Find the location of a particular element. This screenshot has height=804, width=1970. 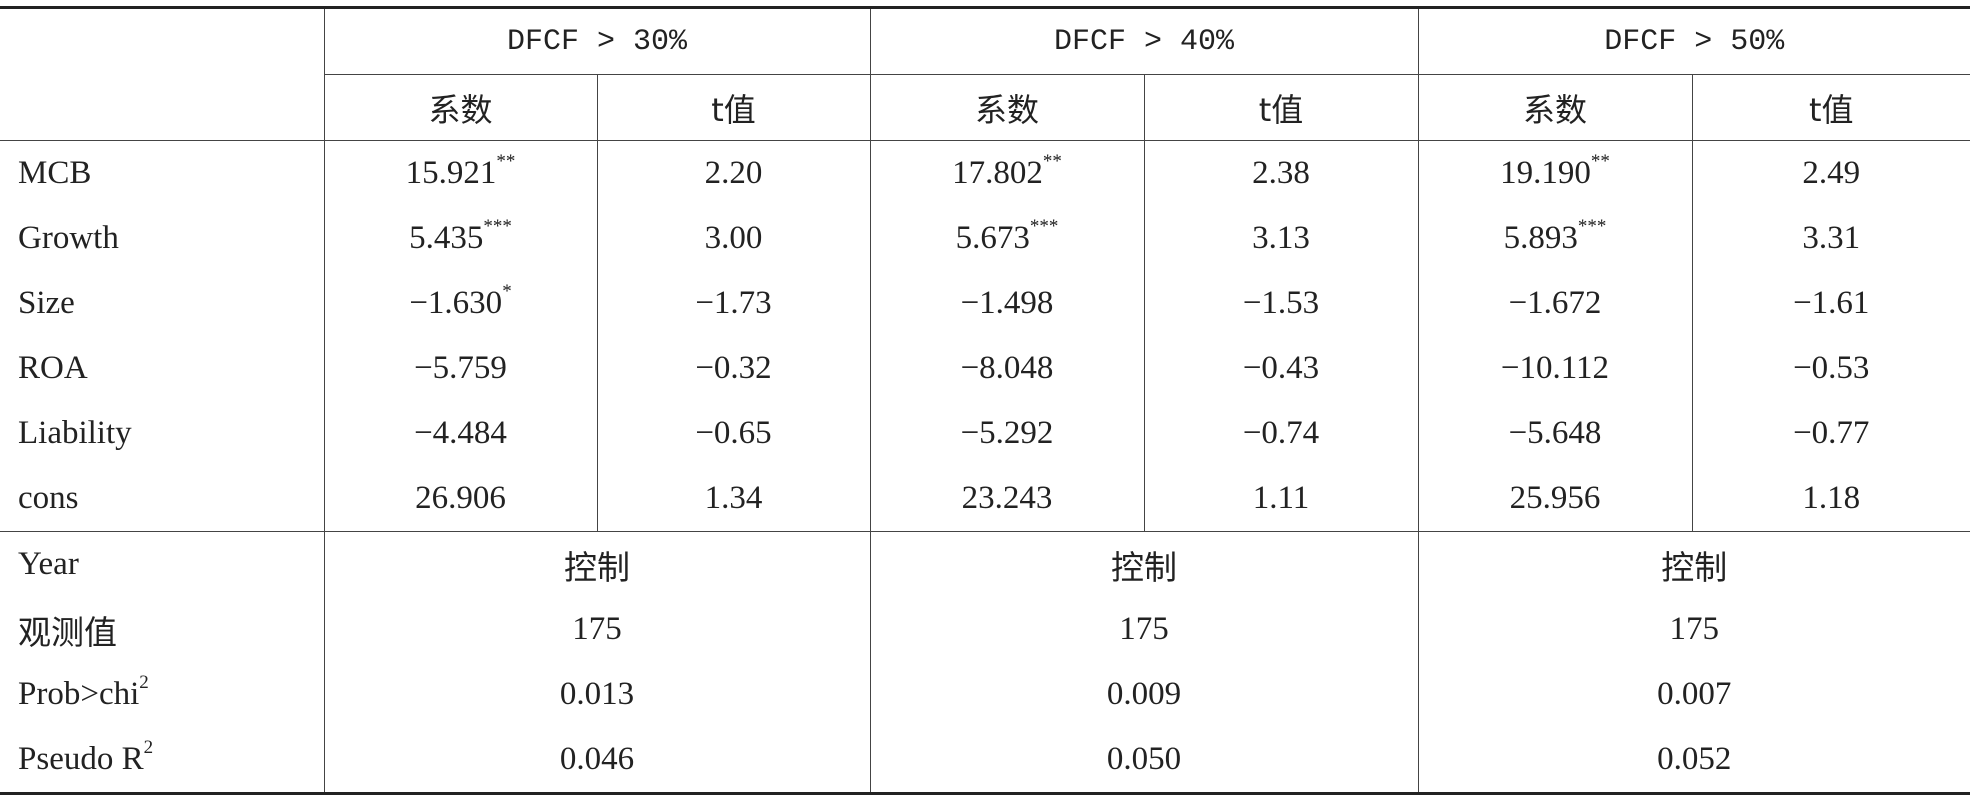

data-cell: 23.243 is located at coordinates (1006, 499).